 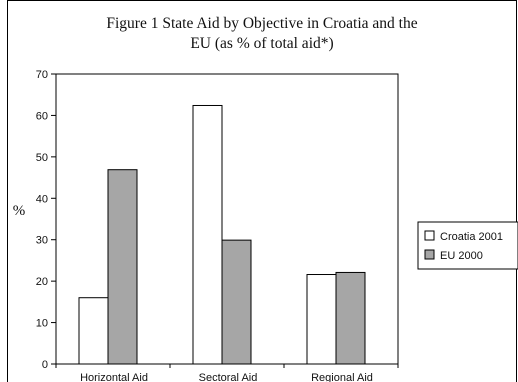 What do you see at coordinates (42, 158) in the screenshot?
I see `y-tick-label: 50` at bounding box center [42, 158].